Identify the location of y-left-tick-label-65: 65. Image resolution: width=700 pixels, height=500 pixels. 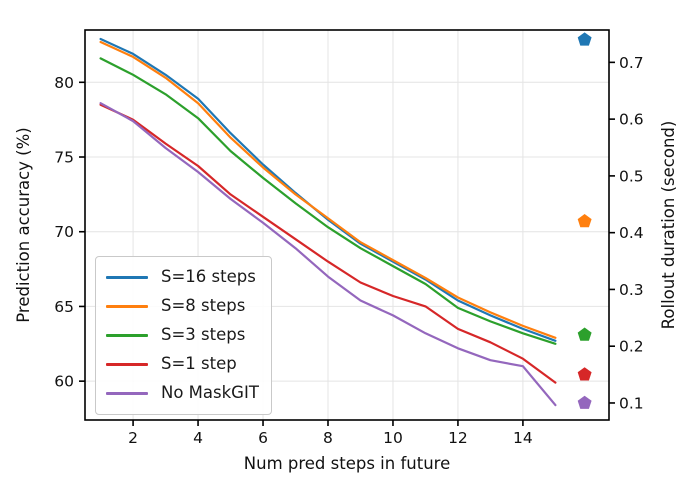
(64, 307).